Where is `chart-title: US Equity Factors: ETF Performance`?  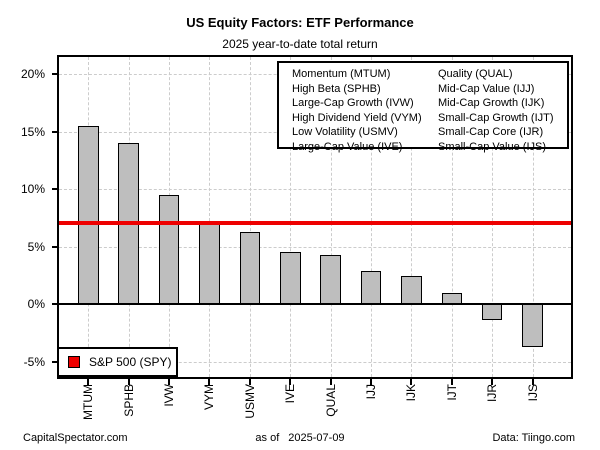 chart-title: US Equity Factors: ETF Performance is located at coordinates (300, 22).